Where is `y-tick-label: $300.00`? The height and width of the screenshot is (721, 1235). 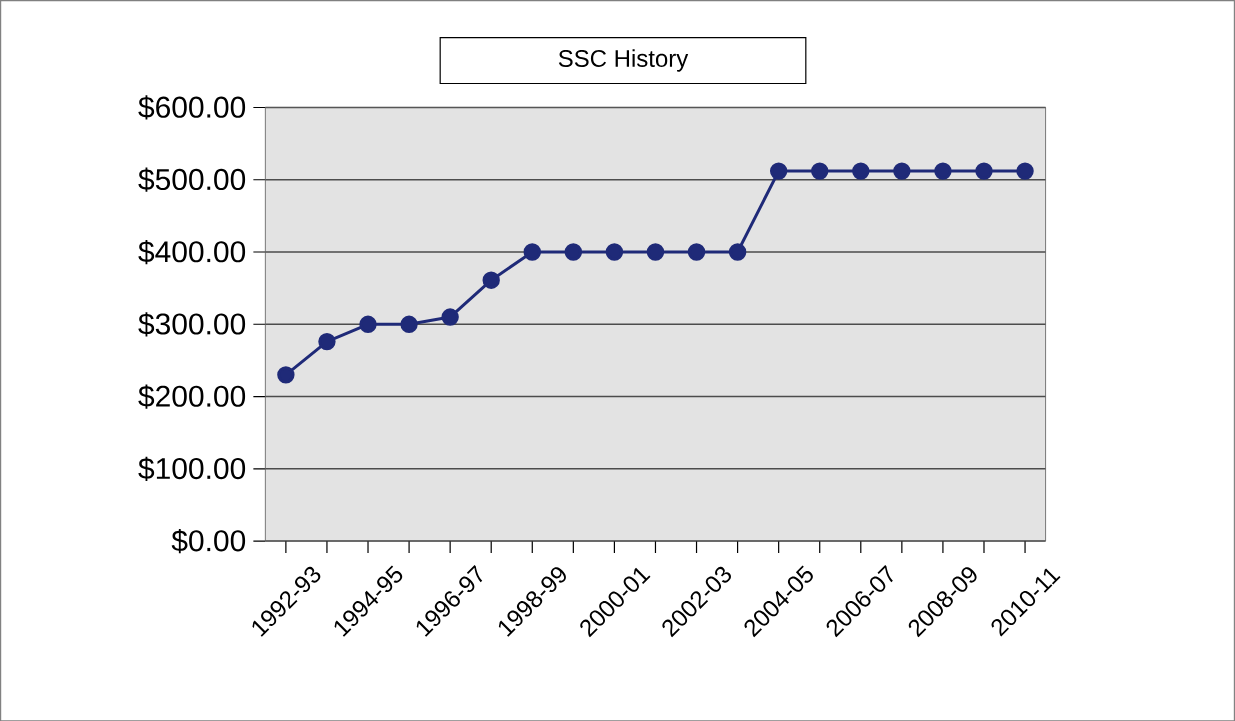 y-tick-label: $300.00 is located at coordinates (192, 324).